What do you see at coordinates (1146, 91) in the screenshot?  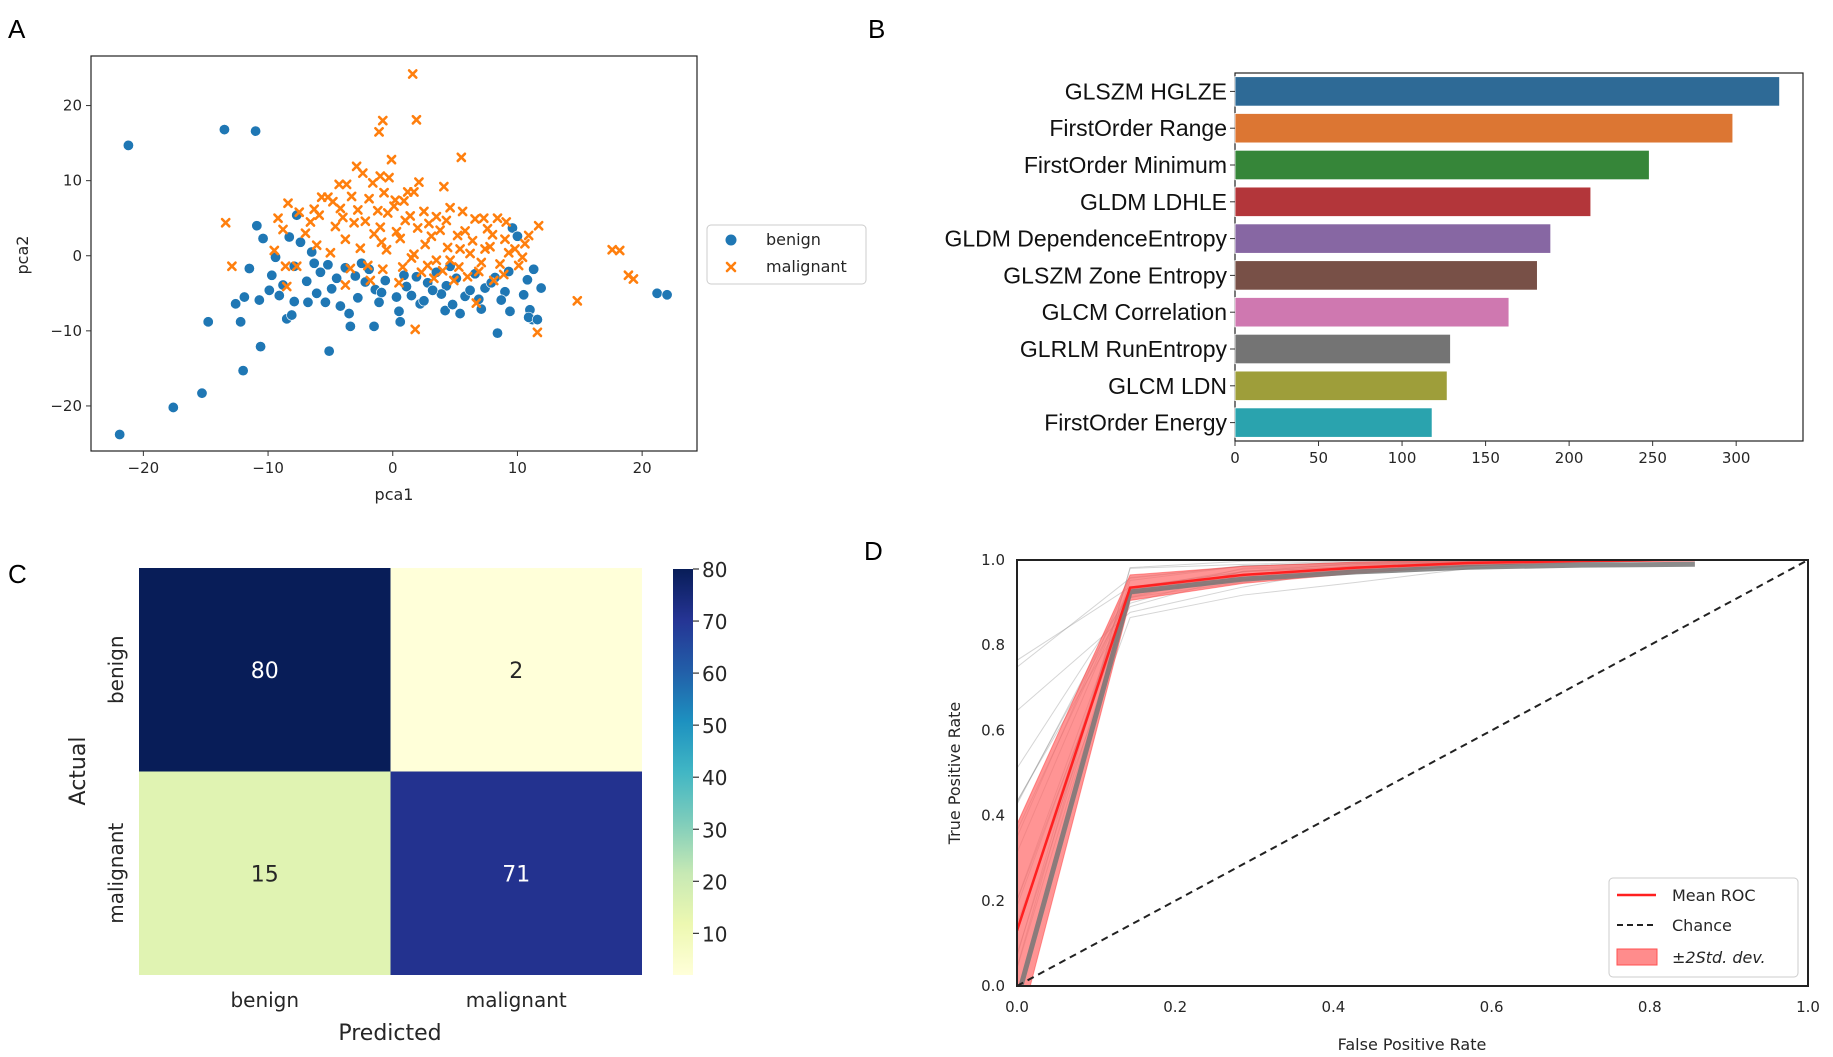 I see `bar-category-label: GLSZM HGLZE` at bounding box center [1146, 91].